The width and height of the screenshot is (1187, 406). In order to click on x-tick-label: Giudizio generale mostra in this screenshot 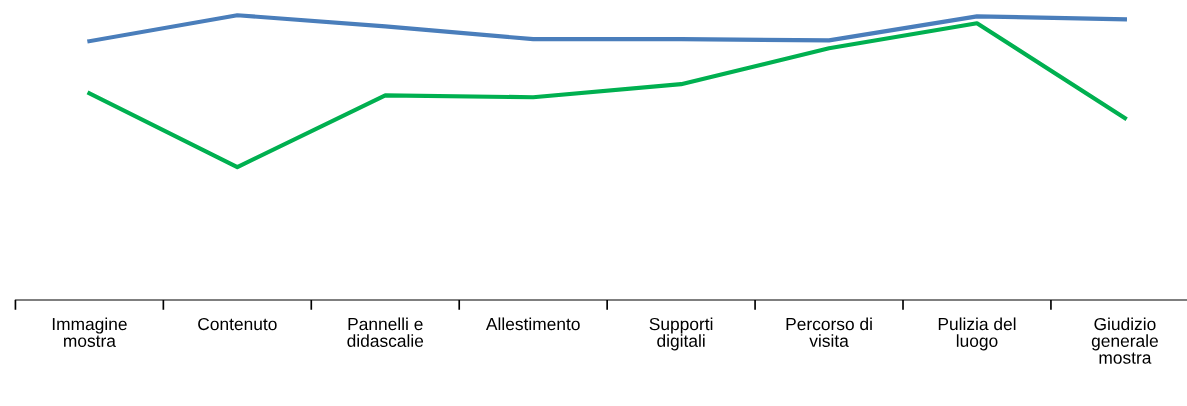, I will do `click(1124, 340)`.